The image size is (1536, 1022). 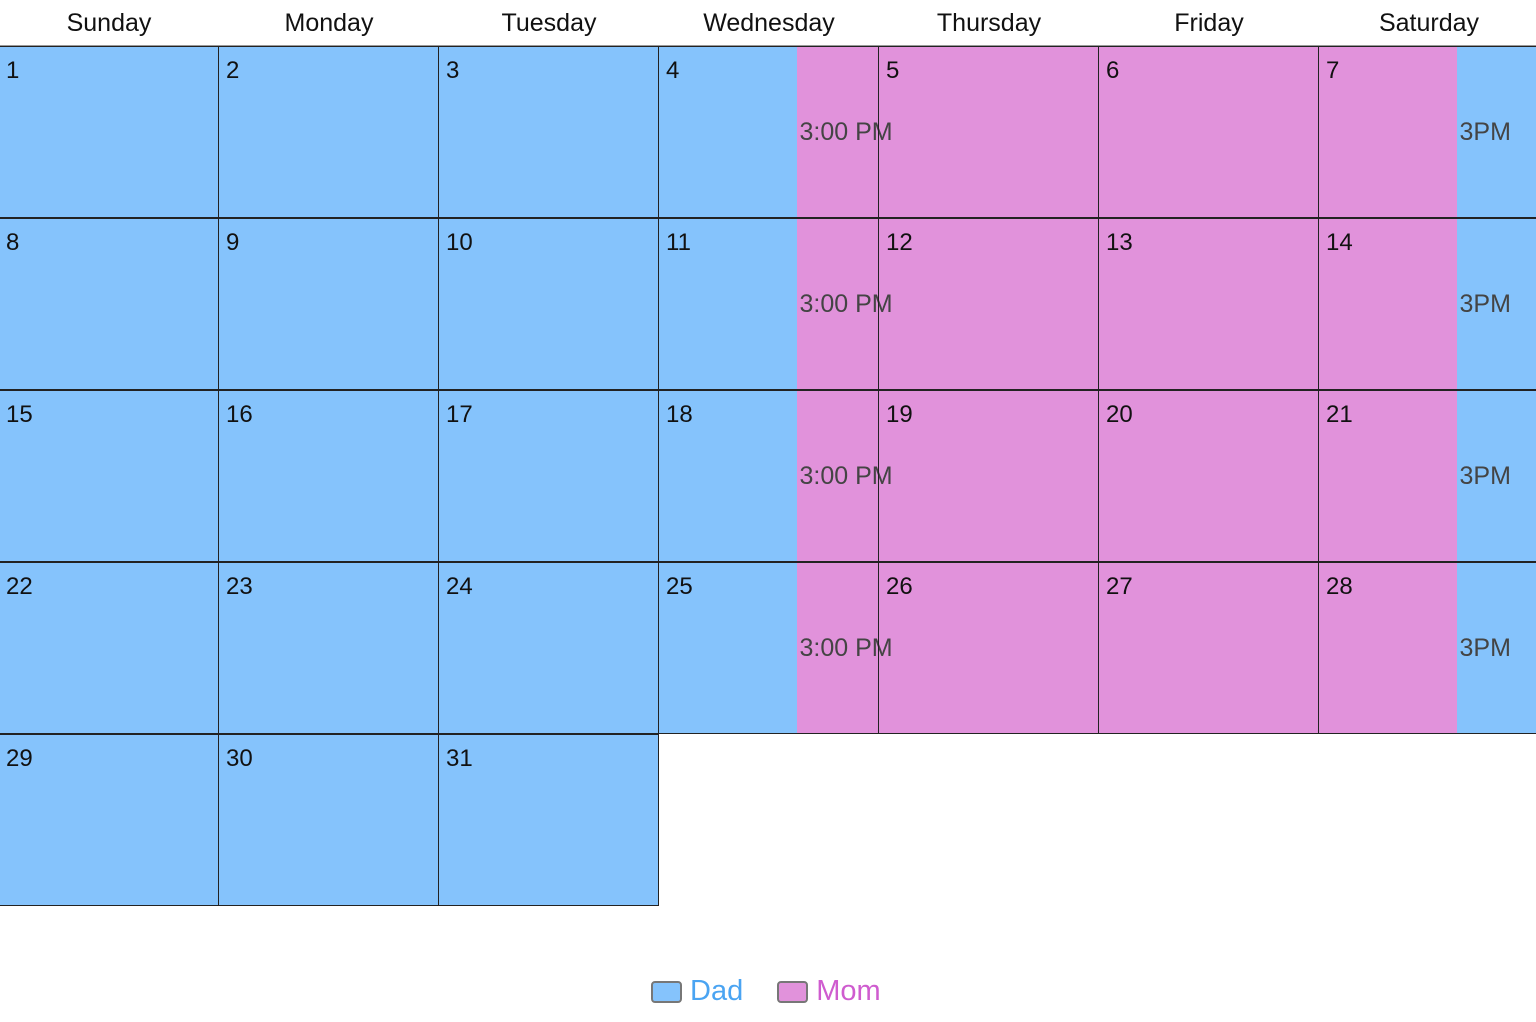 What do you see at coordinates (1427, 304) in the screenshot?
I see `day-cell: 14` at bounding box center [1427, 304].